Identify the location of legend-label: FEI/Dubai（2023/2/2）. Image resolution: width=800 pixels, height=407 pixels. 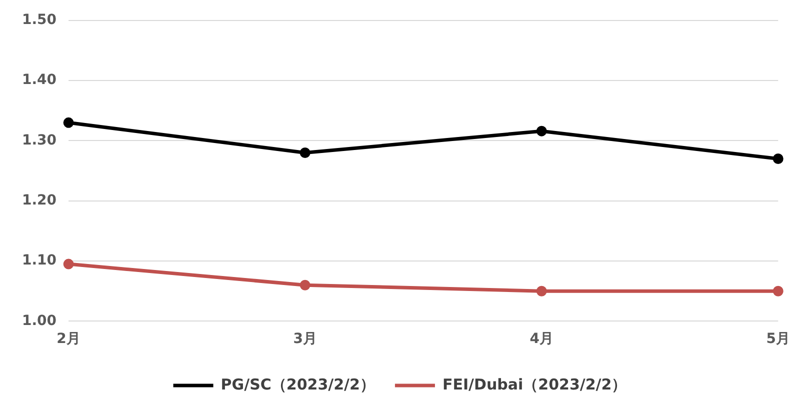
(534, 384).